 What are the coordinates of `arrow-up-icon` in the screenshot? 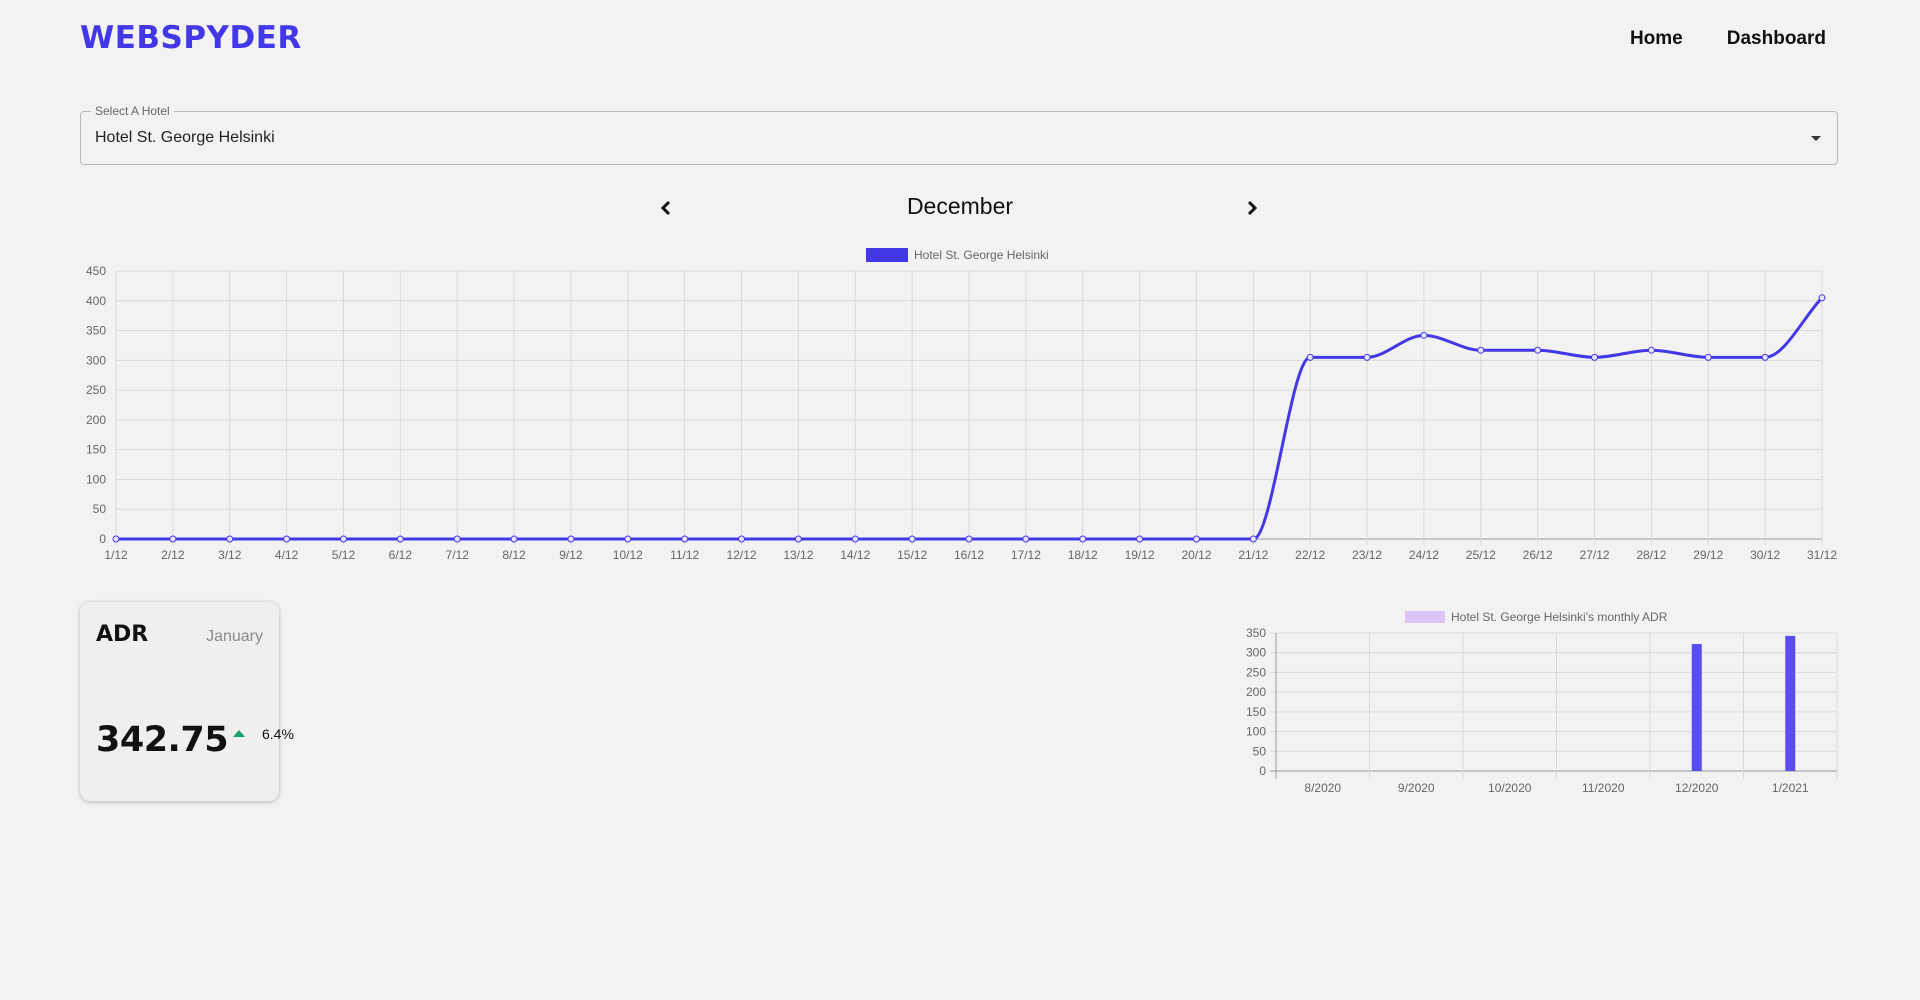 It's located at (239, 733).